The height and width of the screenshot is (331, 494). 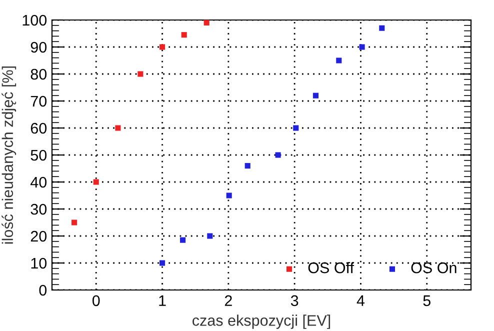 What do you see at coordinates (96, 300) in the screenshot?
I see `x-tick-label: 0` at bounding box center [96, 300].